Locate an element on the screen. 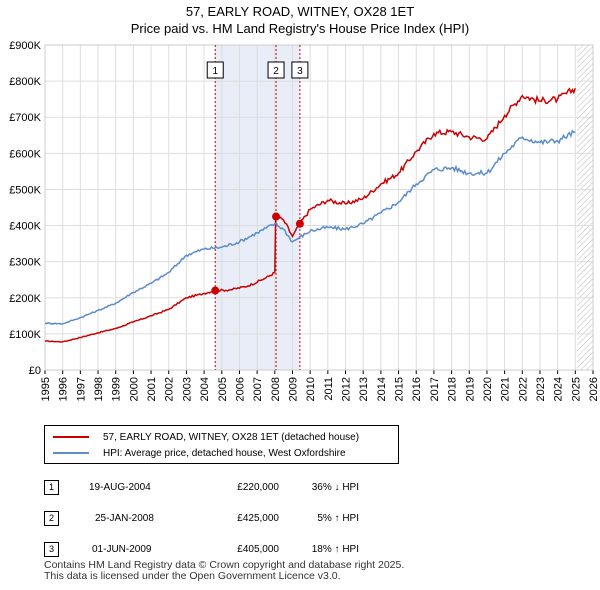  y-tick-label: £800K is located at coordinates (25, 82).